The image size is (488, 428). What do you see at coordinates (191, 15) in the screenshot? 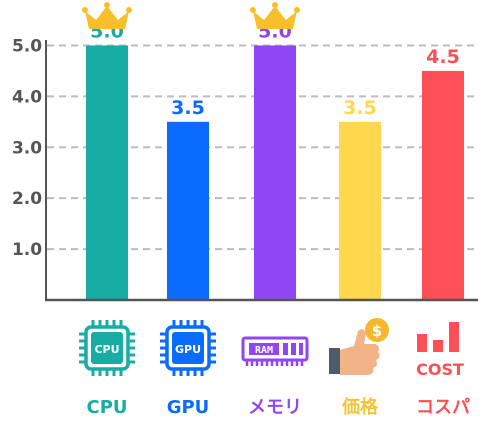
I see `crowns` at bounding box center [191, 15].